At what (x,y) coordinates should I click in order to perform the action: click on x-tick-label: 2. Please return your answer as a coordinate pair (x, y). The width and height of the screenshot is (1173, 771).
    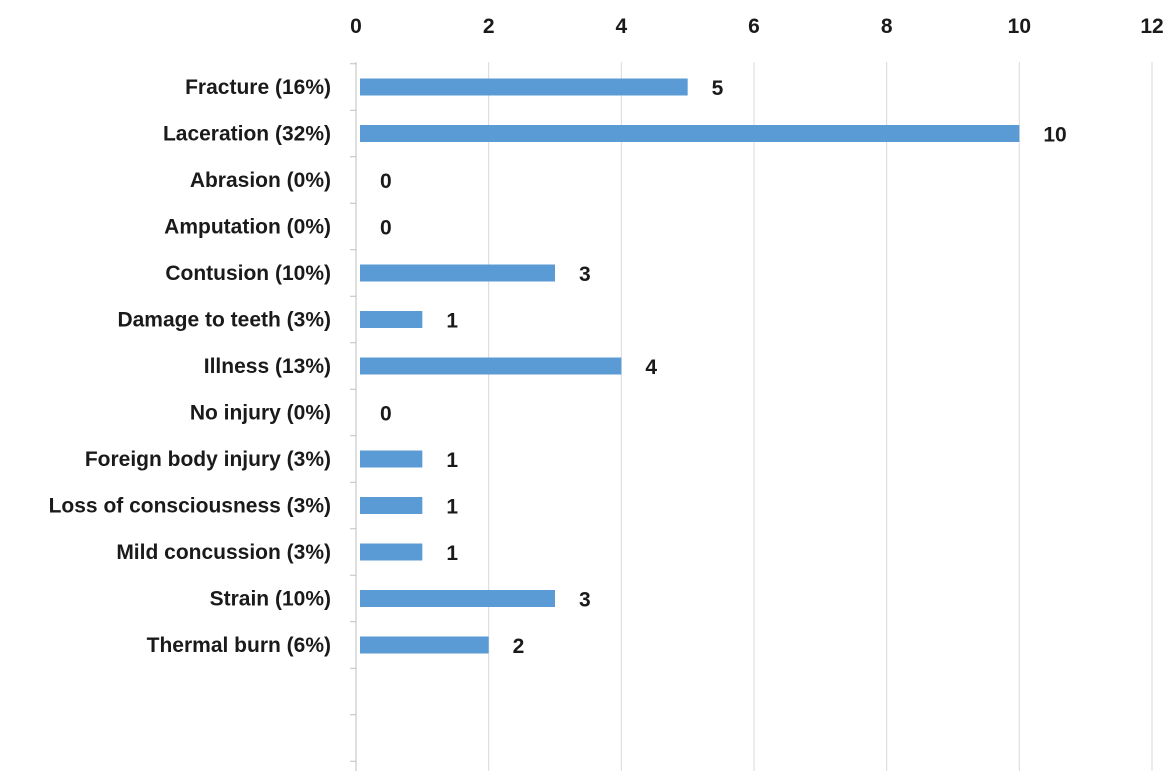
    Looking at the image, I should click on (489, 26).